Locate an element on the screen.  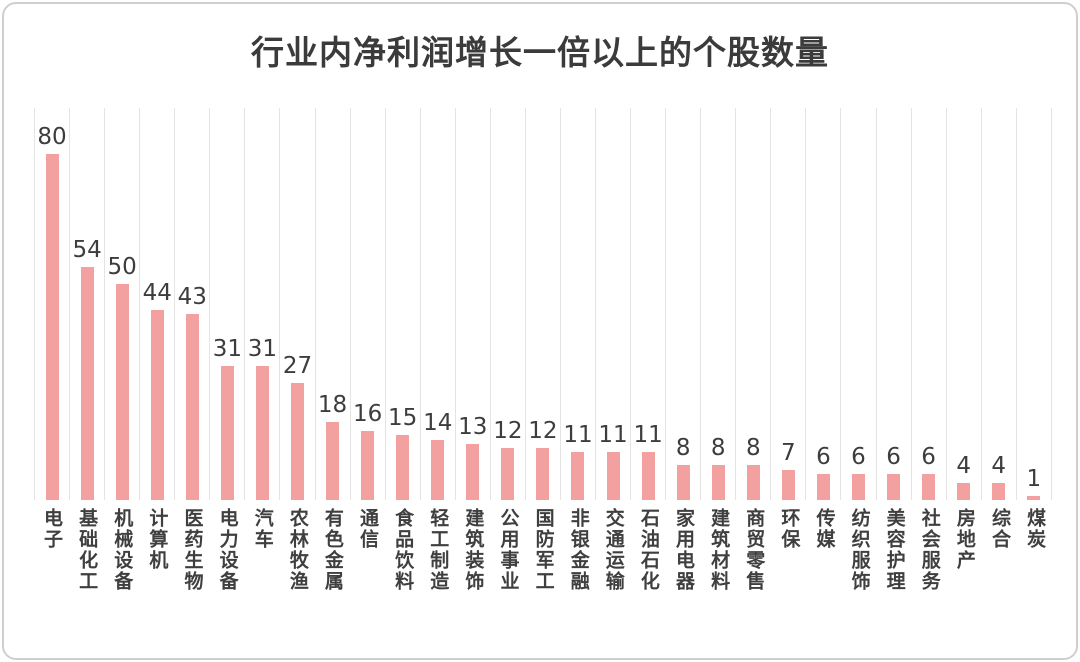
category-cell: 医药生物 is located at coordinates (191, 550).